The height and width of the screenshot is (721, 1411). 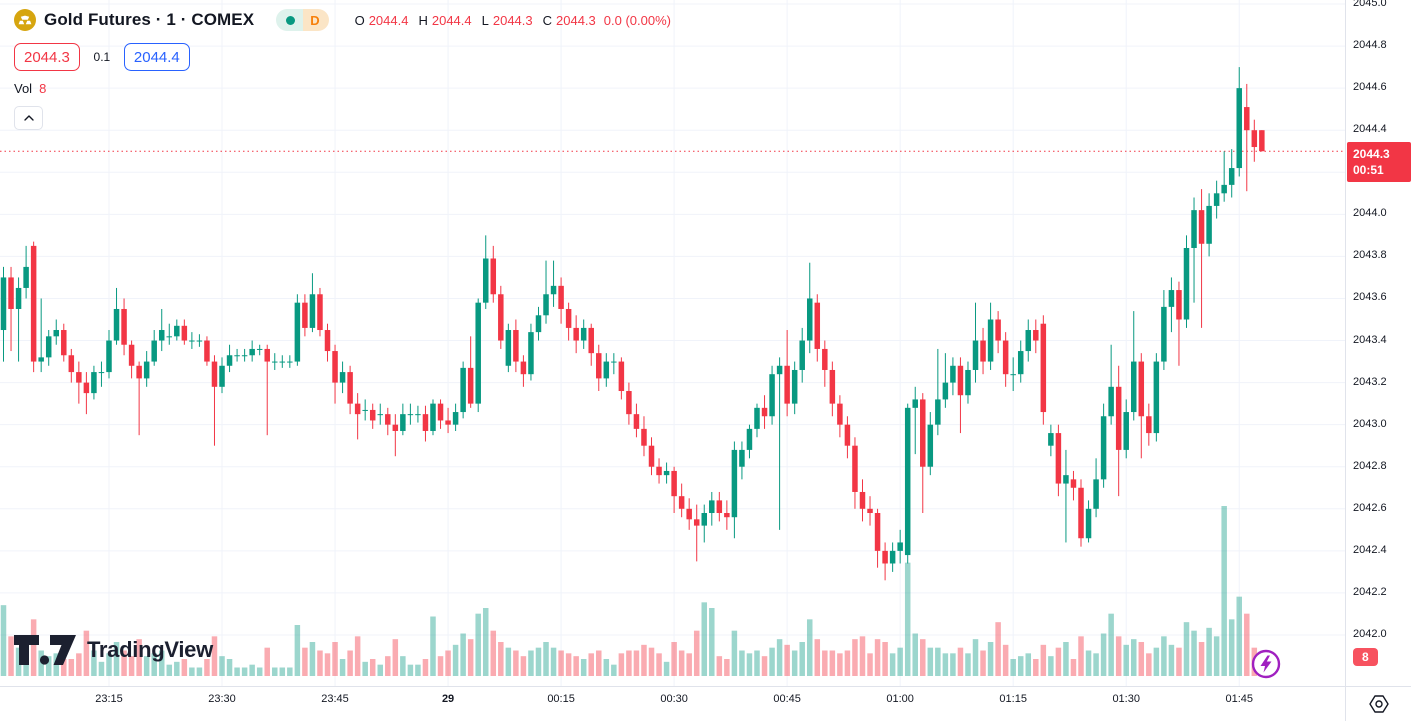 I want to click on price-tick-label: 2044.8, so click(x=1370, y=45).